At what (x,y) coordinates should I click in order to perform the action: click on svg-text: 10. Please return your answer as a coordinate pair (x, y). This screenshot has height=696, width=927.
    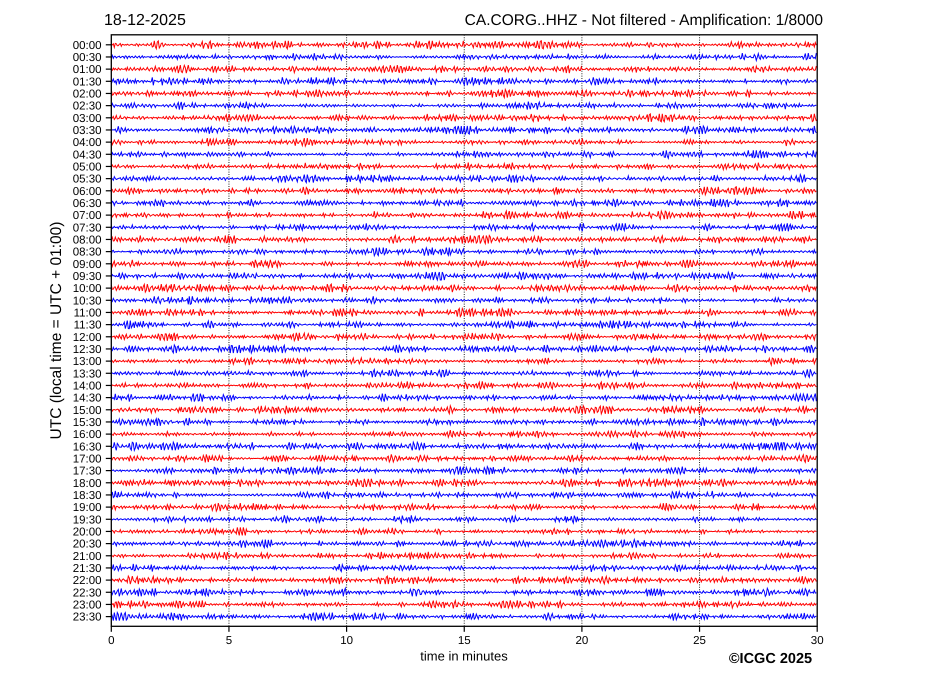
    Looking at the image, I should click on (346, 641).